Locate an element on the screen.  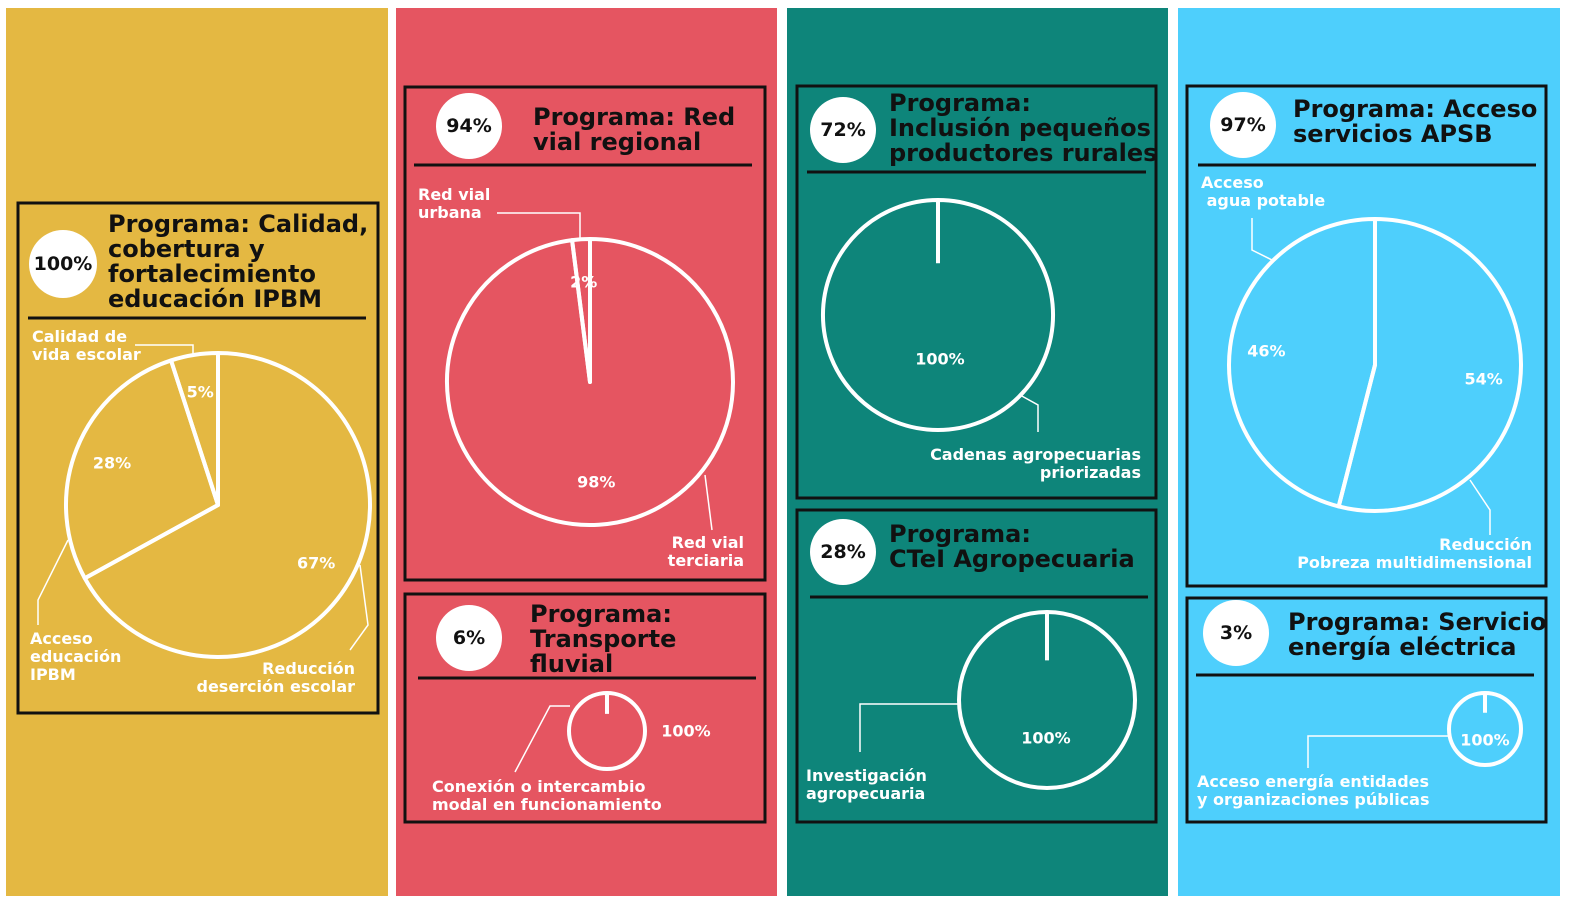
value-label: 98% is located at coordinates (596, 482).